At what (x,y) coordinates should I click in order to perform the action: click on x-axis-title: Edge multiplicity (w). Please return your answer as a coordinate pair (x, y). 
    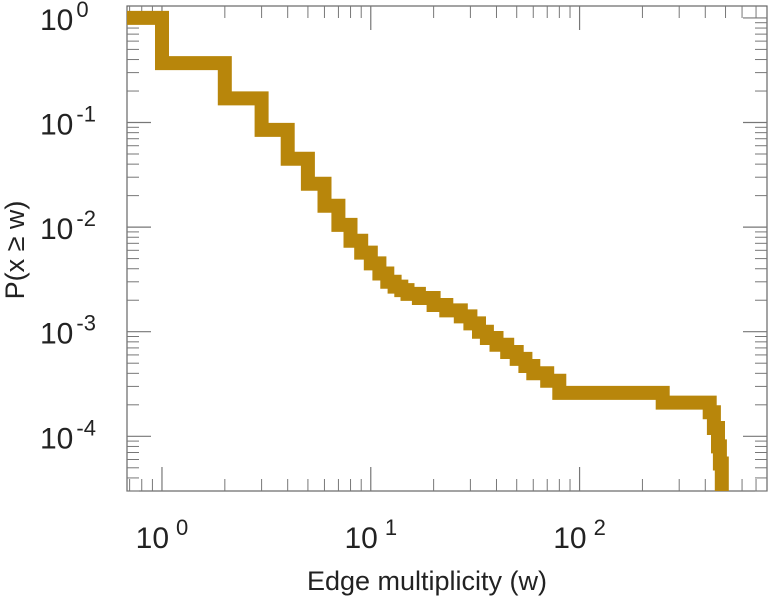
    Looking at the image, I should click on (427, 581).